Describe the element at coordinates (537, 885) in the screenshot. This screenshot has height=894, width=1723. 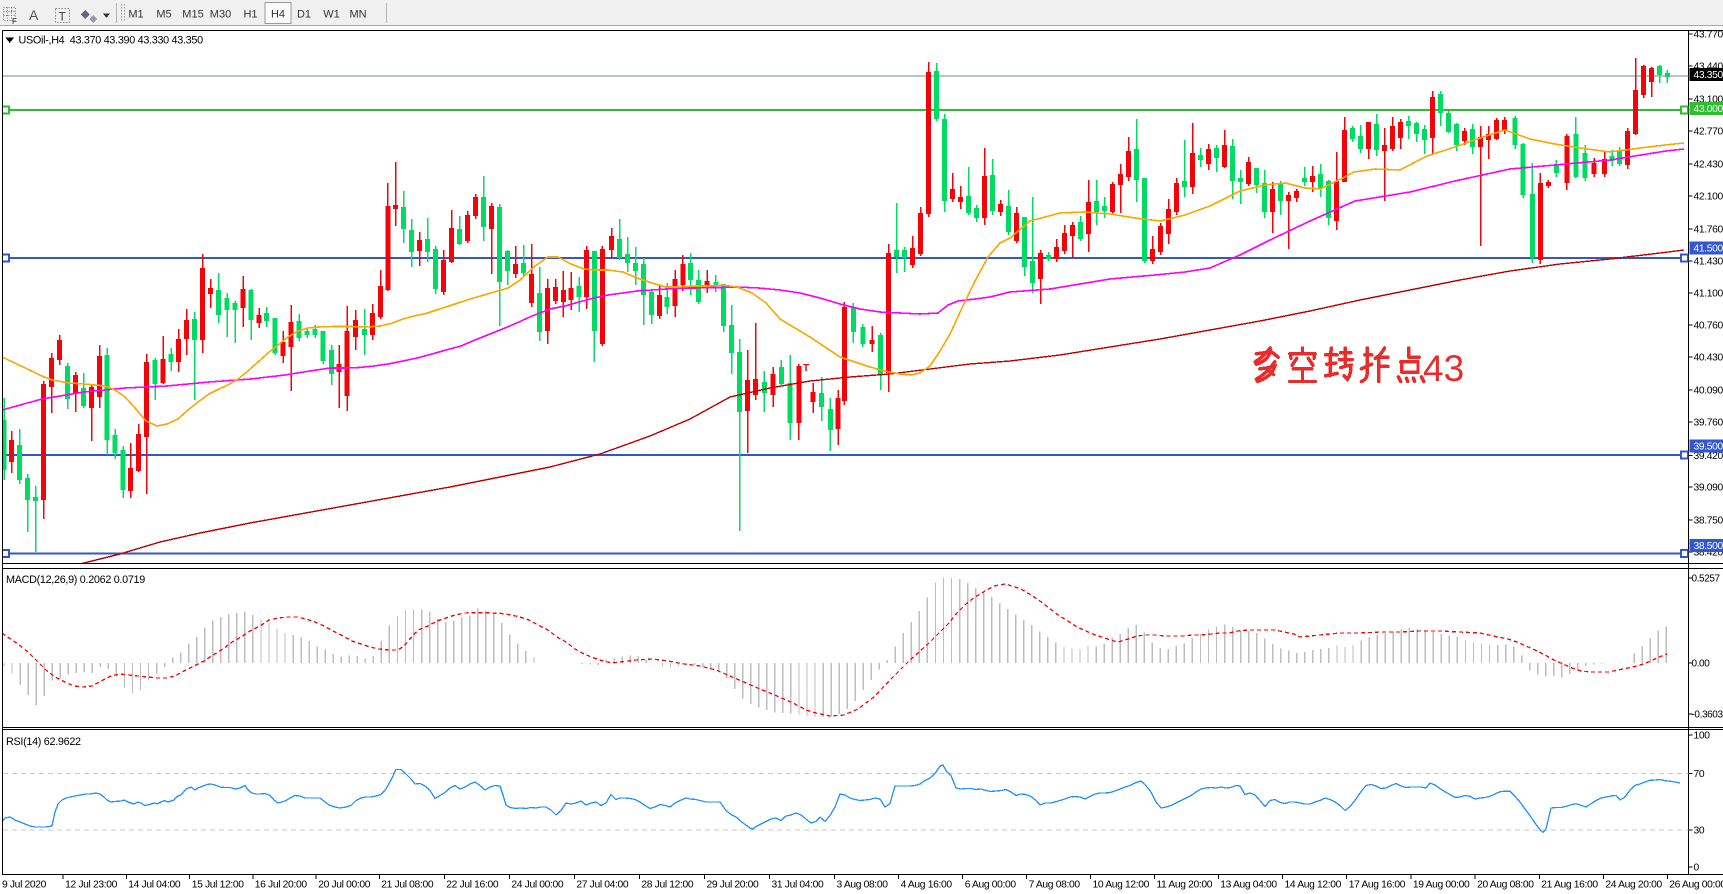
I see `svg-text: 24 Jul 00:00` at that location.